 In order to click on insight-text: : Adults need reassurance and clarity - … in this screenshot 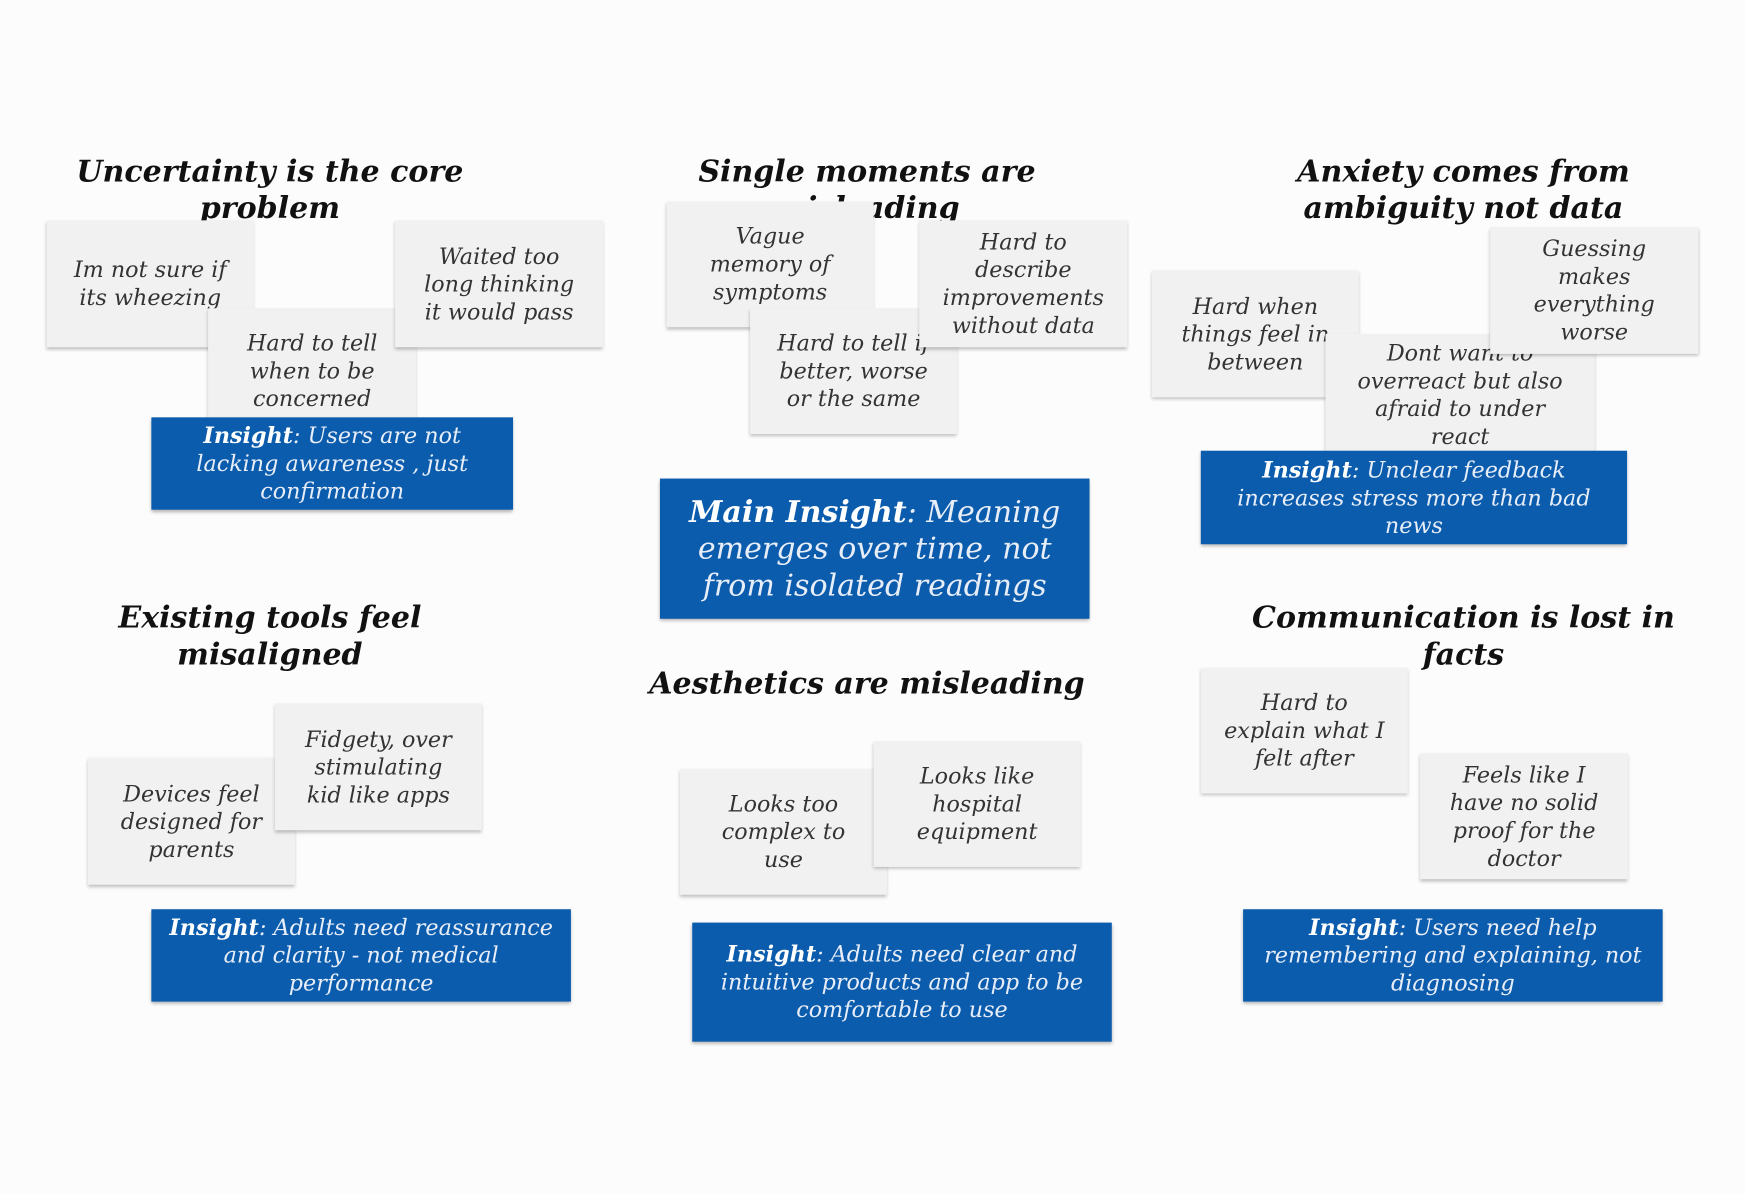, I will do `click(388, 955)`.